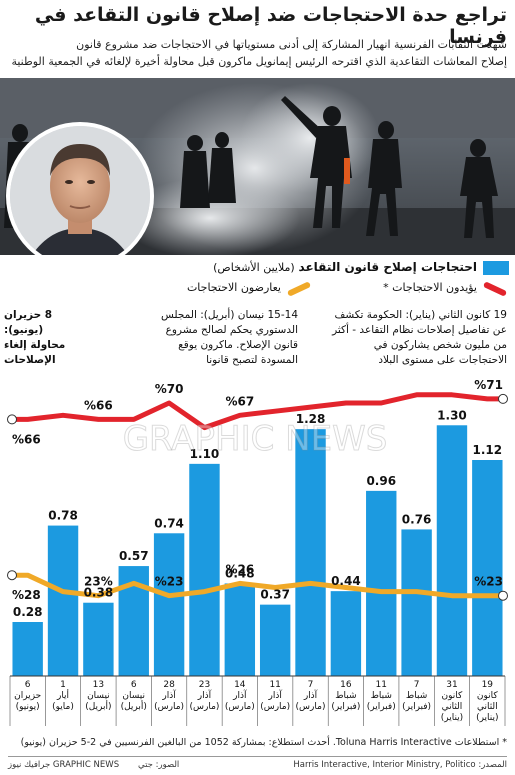  Describe the element at coordinates (503, 398) in the screenshot. I see `support-start-marker` at that location.